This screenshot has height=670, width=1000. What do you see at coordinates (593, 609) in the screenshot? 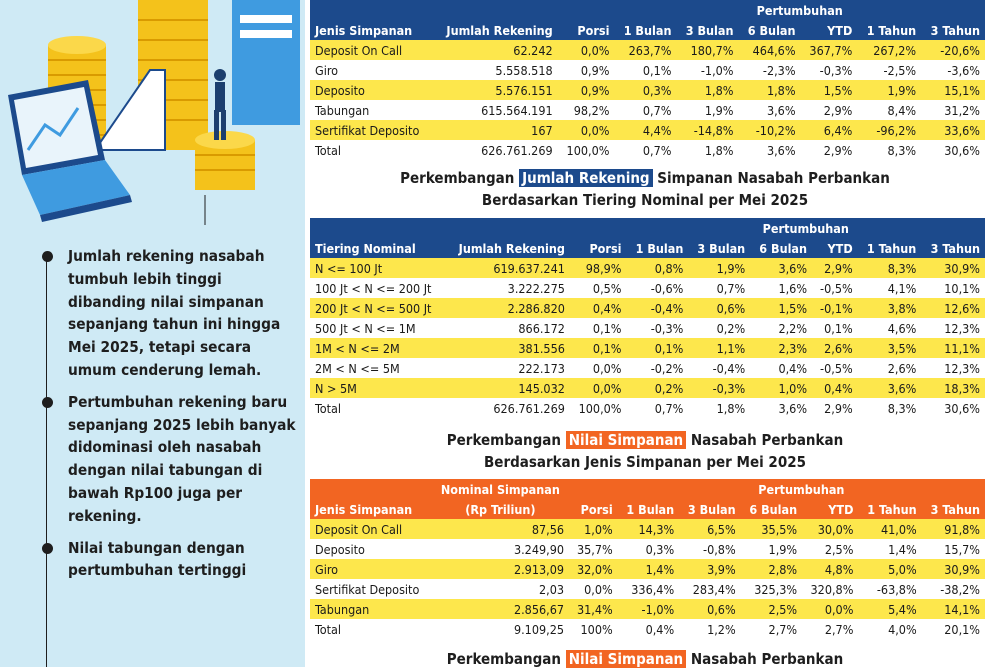
I see `table-cell: 31,4%` at bounding box center [593, 609].